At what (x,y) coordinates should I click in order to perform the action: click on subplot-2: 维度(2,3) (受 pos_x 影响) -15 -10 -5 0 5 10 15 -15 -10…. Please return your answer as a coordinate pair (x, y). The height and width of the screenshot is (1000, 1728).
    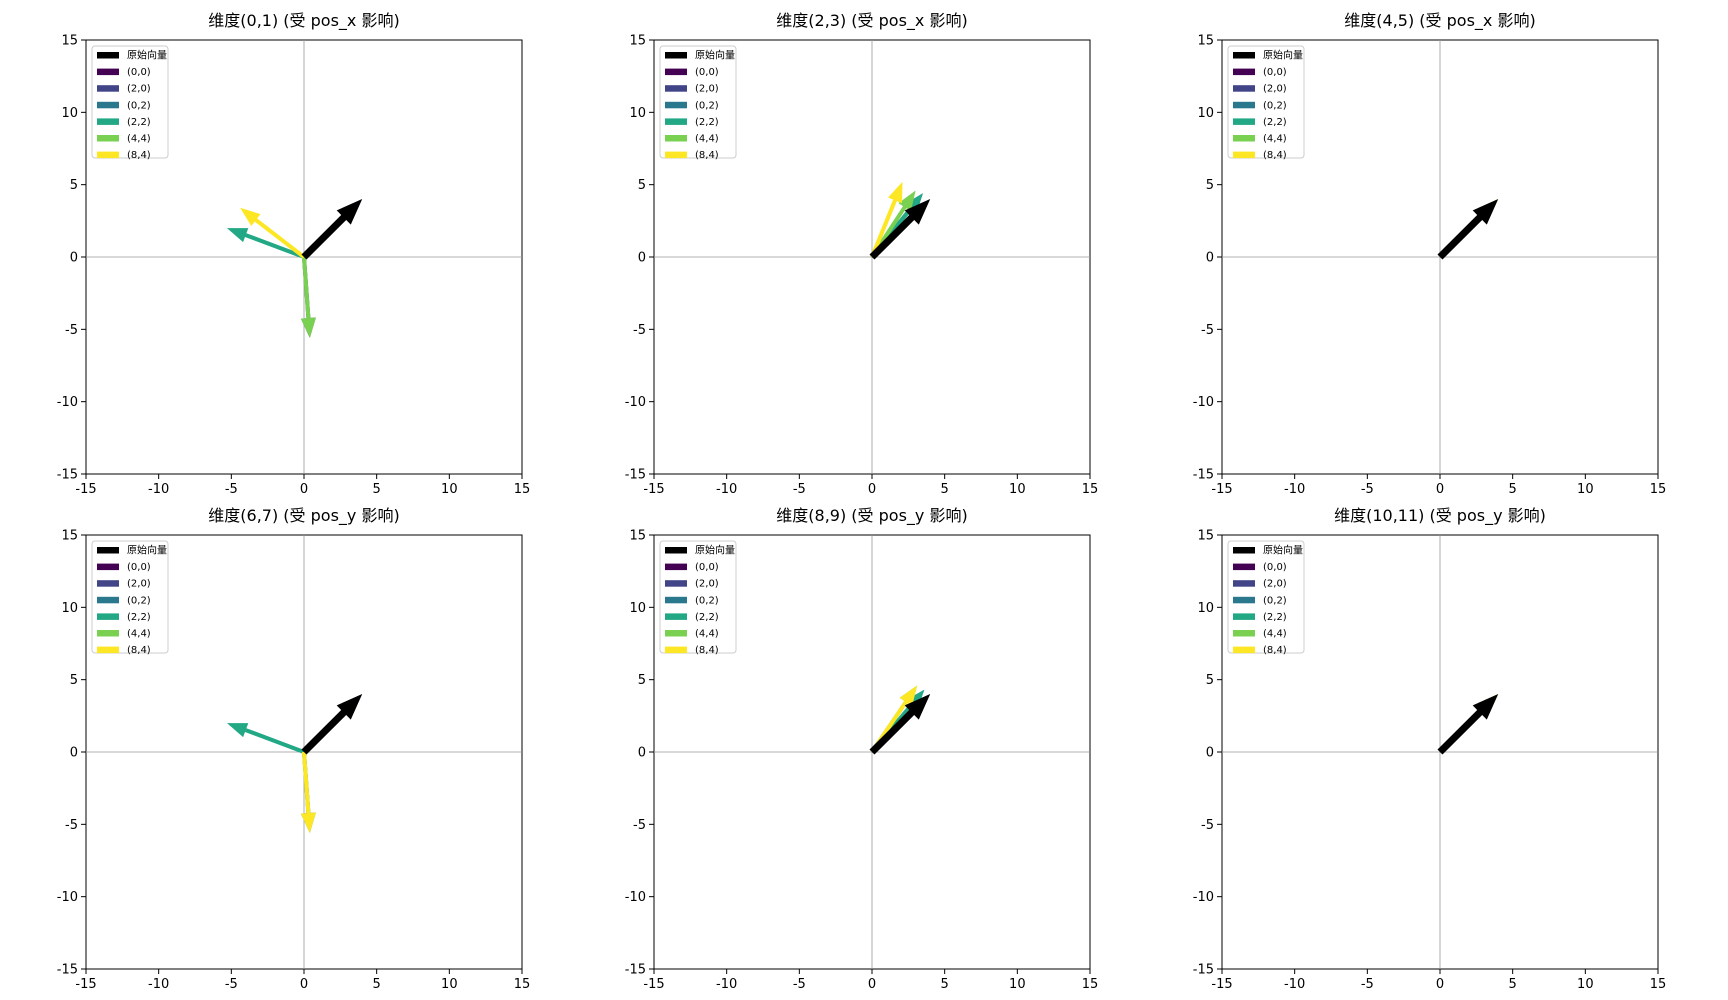
    Looking at the image, I should click on (862, 254).